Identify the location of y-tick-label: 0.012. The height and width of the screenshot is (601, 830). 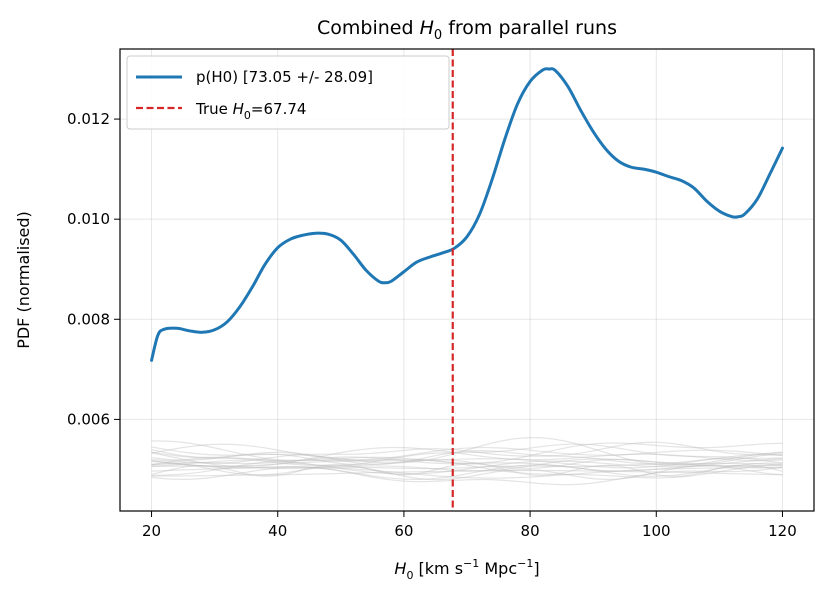
(88, 119).